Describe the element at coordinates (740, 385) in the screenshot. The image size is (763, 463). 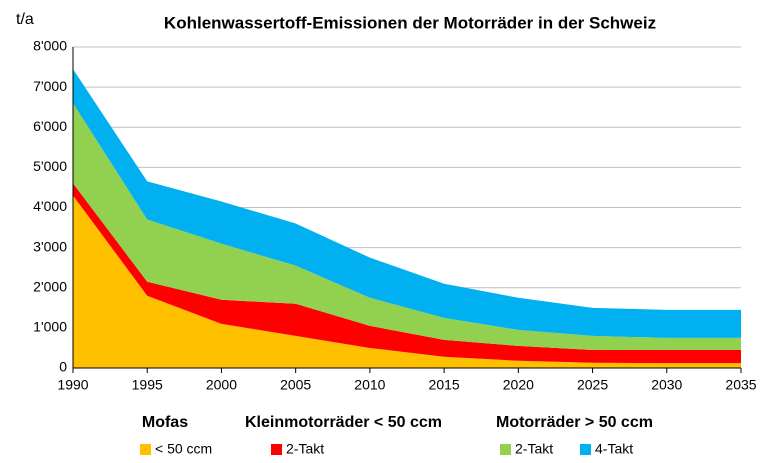
I see `x-tick-label: 2035` at that location.